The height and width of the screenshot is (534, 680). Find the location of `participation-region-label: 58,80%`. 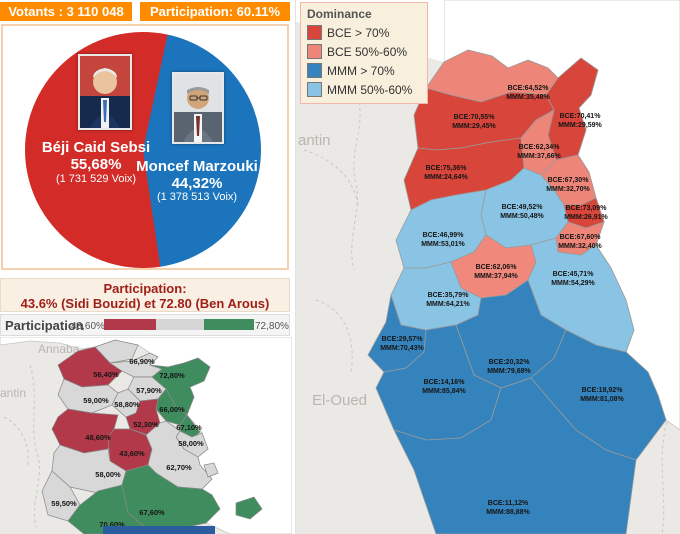

participation-region-label: 58,80% is located at coordinates (127, 404).